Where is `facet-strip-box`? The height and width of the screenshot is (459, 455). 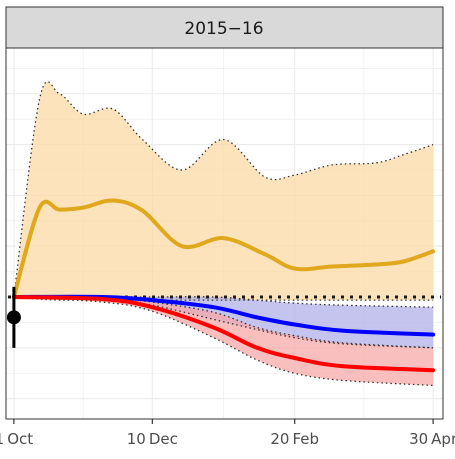 facet-strip-box is located at coordinates (224, 27).